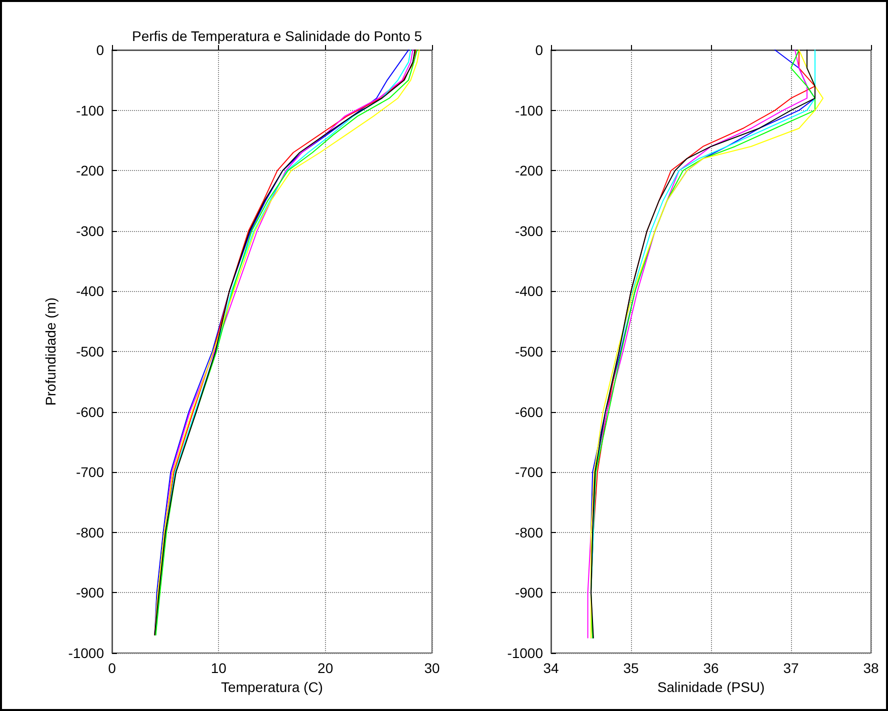  What do you see at coordinates (791, 668) in the screenshot?
I see `x-tick-label: 37` at bounding box center [791, 668].